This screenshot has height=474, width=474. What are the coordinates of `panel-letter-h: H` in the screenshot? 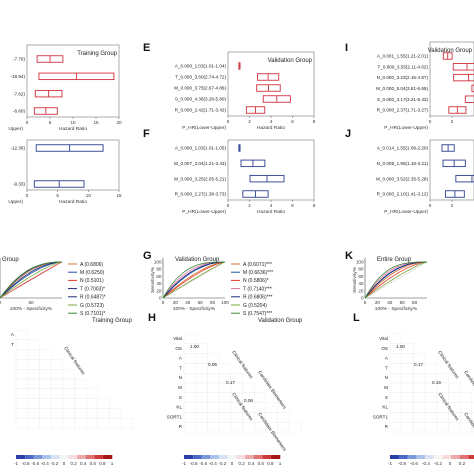 It's located at (152, 318).